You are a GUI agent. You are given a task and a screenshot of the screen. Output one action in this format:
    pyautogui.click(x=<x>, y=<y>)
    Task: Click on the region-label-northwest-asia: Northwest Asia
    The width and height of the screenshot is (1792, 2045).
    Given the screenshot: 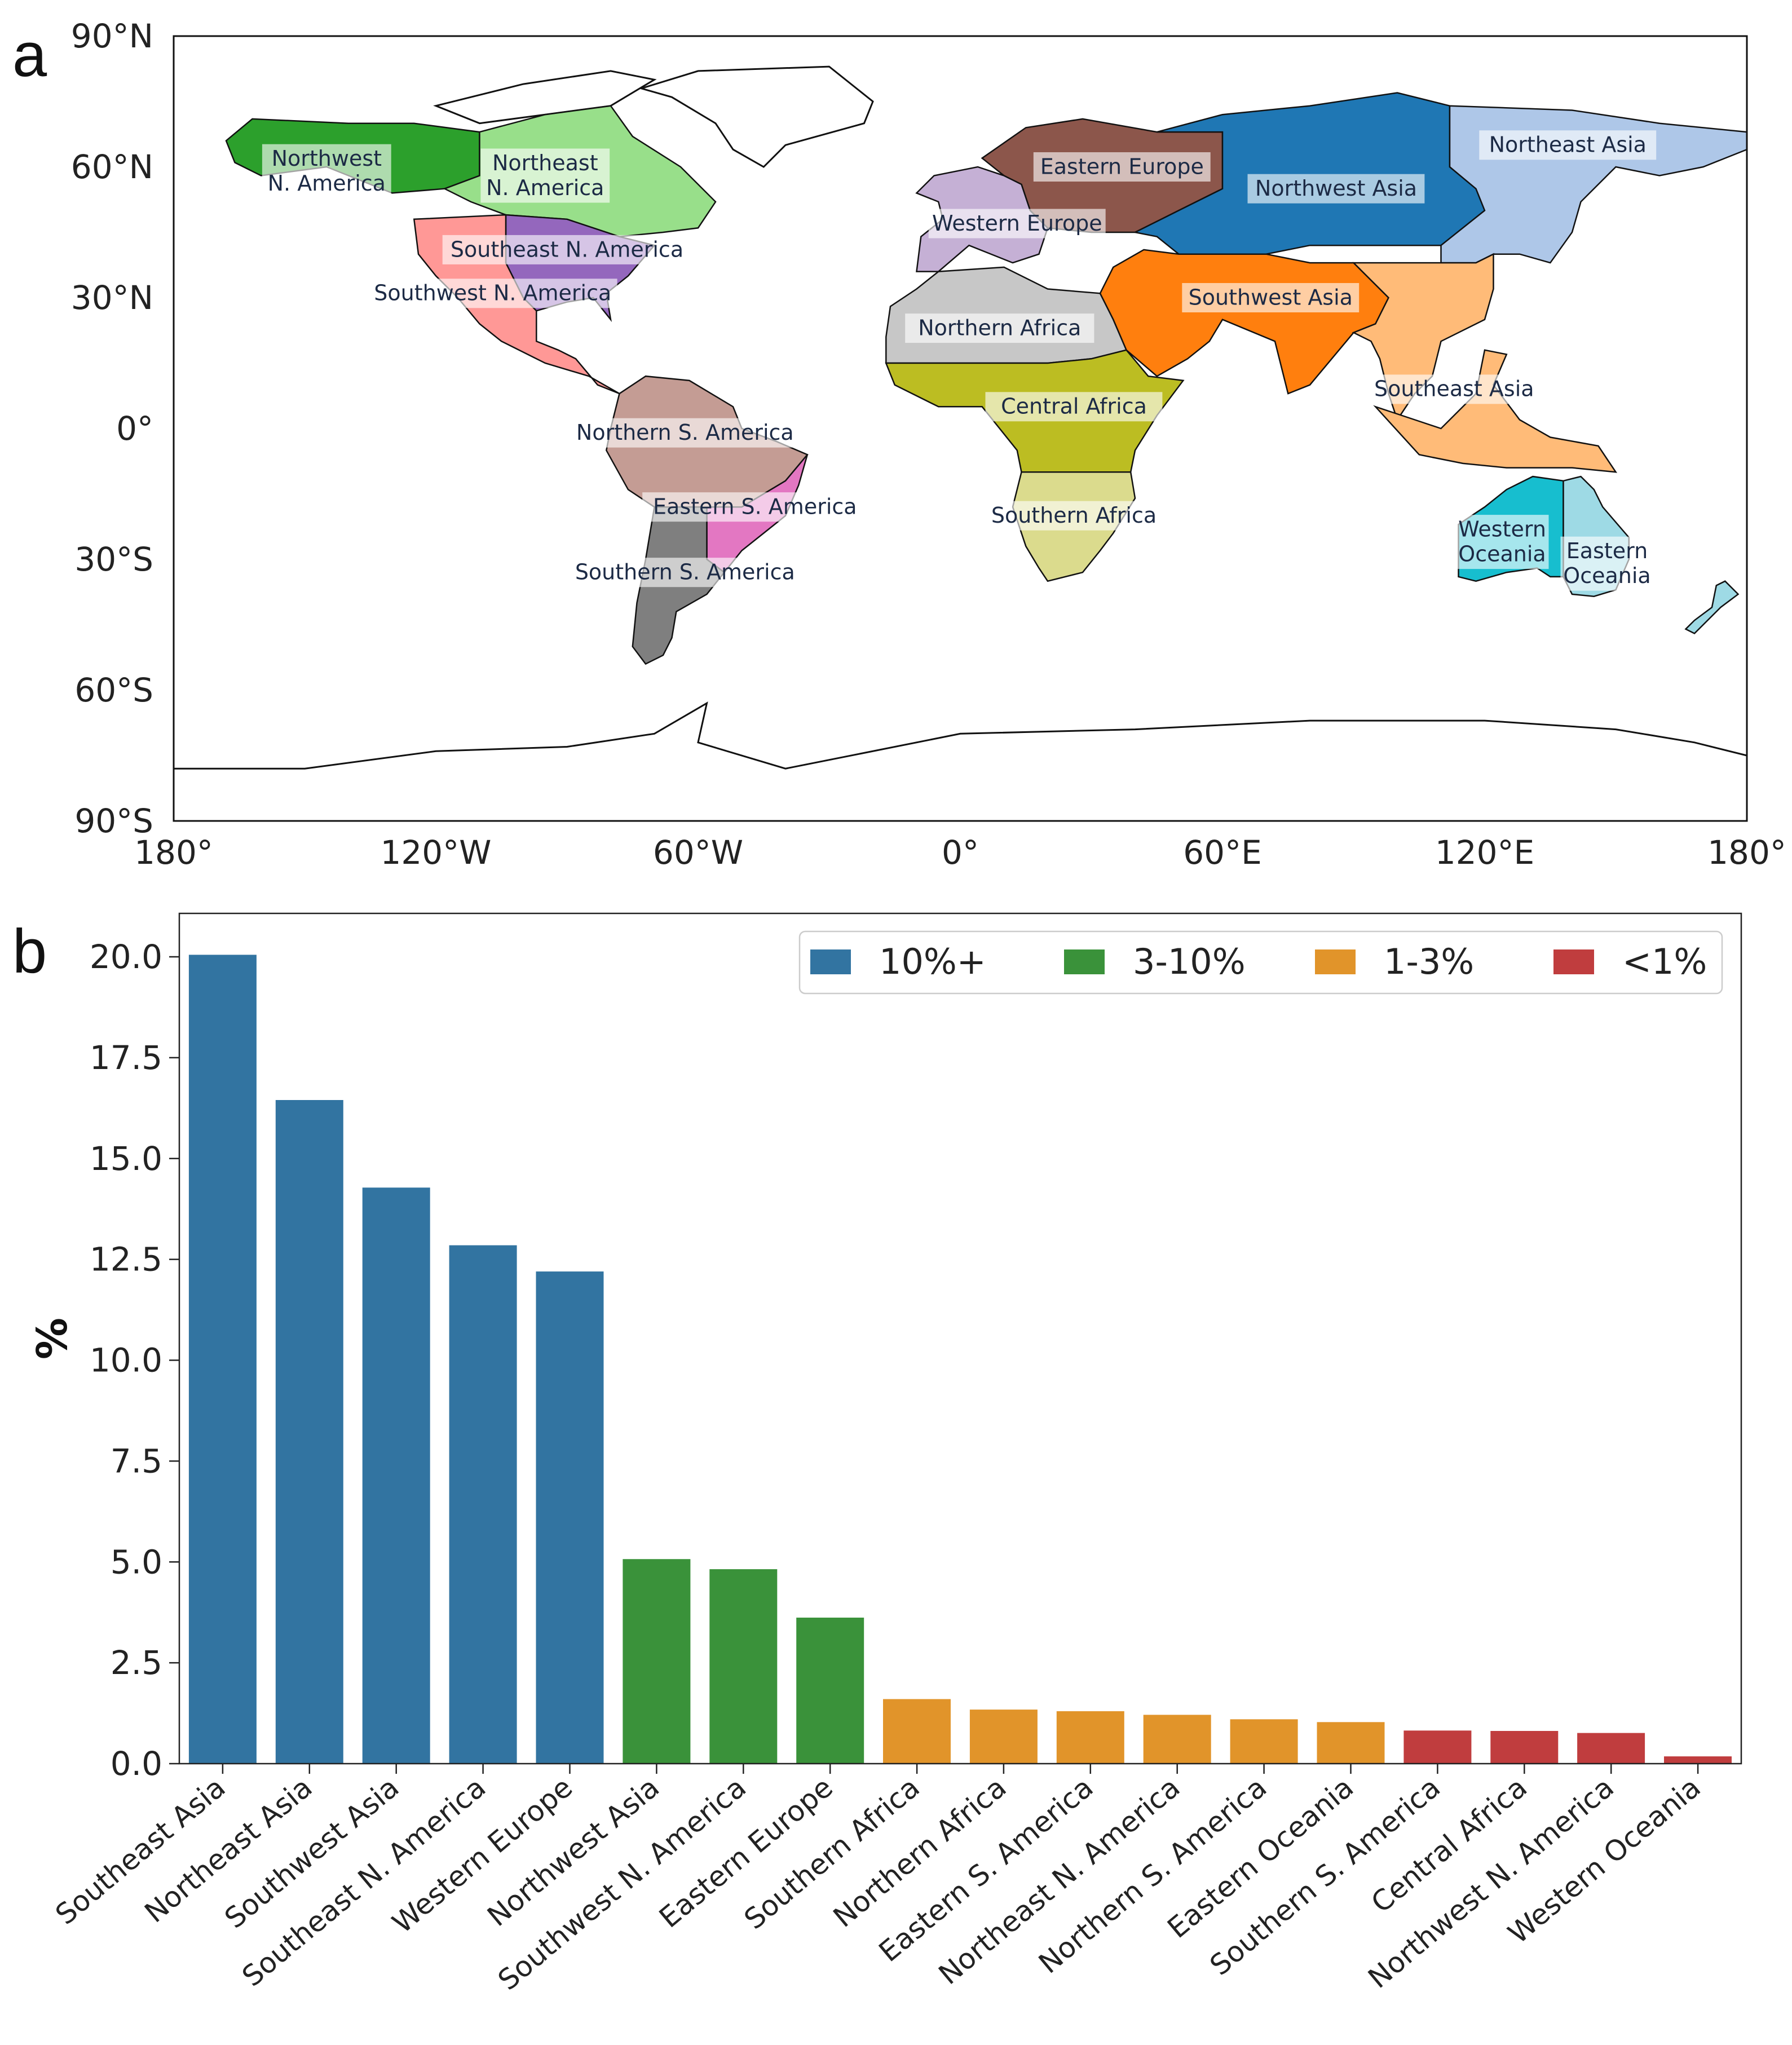 What is the action you would take?
    pyautogui.click(x=1336, y=189)
    